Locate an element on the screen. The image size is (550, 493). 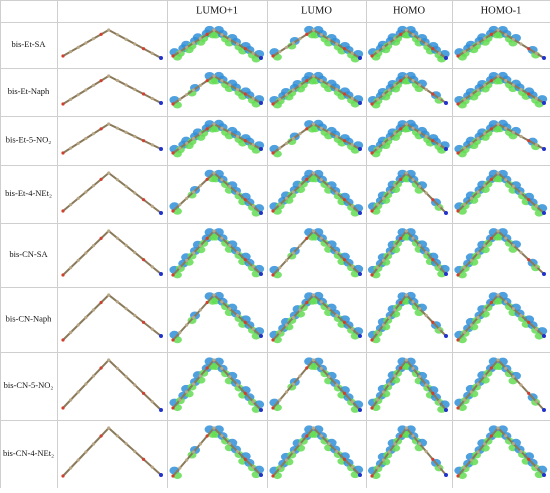
row-label: bis-Et-5-NO₂ is located at coordinates (28, 139).